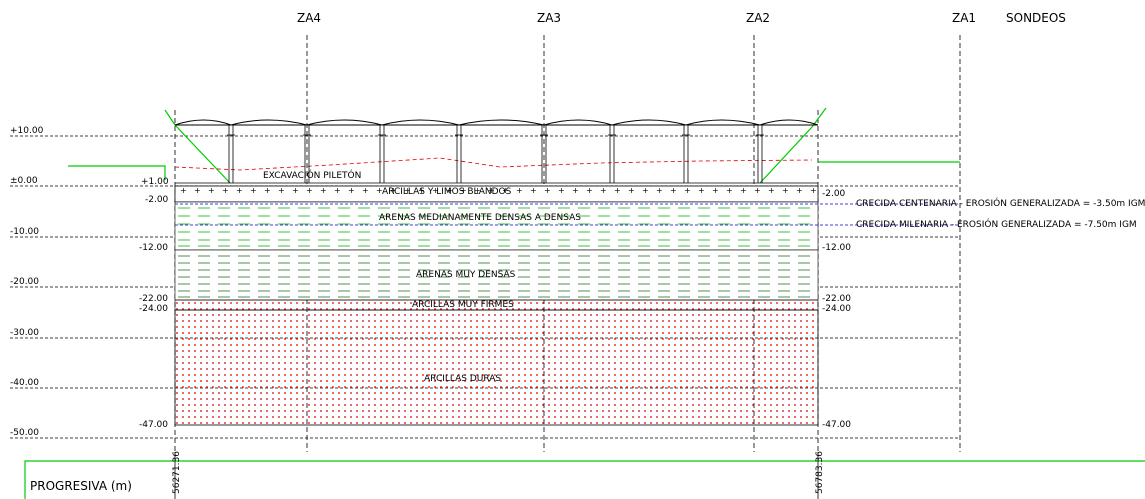 This screenshot has height=499, width=1145. What do you see at coordinates (24, 232) in the screenshot?
I see `elev-label: -10.00` at bounding box center [24, 232].